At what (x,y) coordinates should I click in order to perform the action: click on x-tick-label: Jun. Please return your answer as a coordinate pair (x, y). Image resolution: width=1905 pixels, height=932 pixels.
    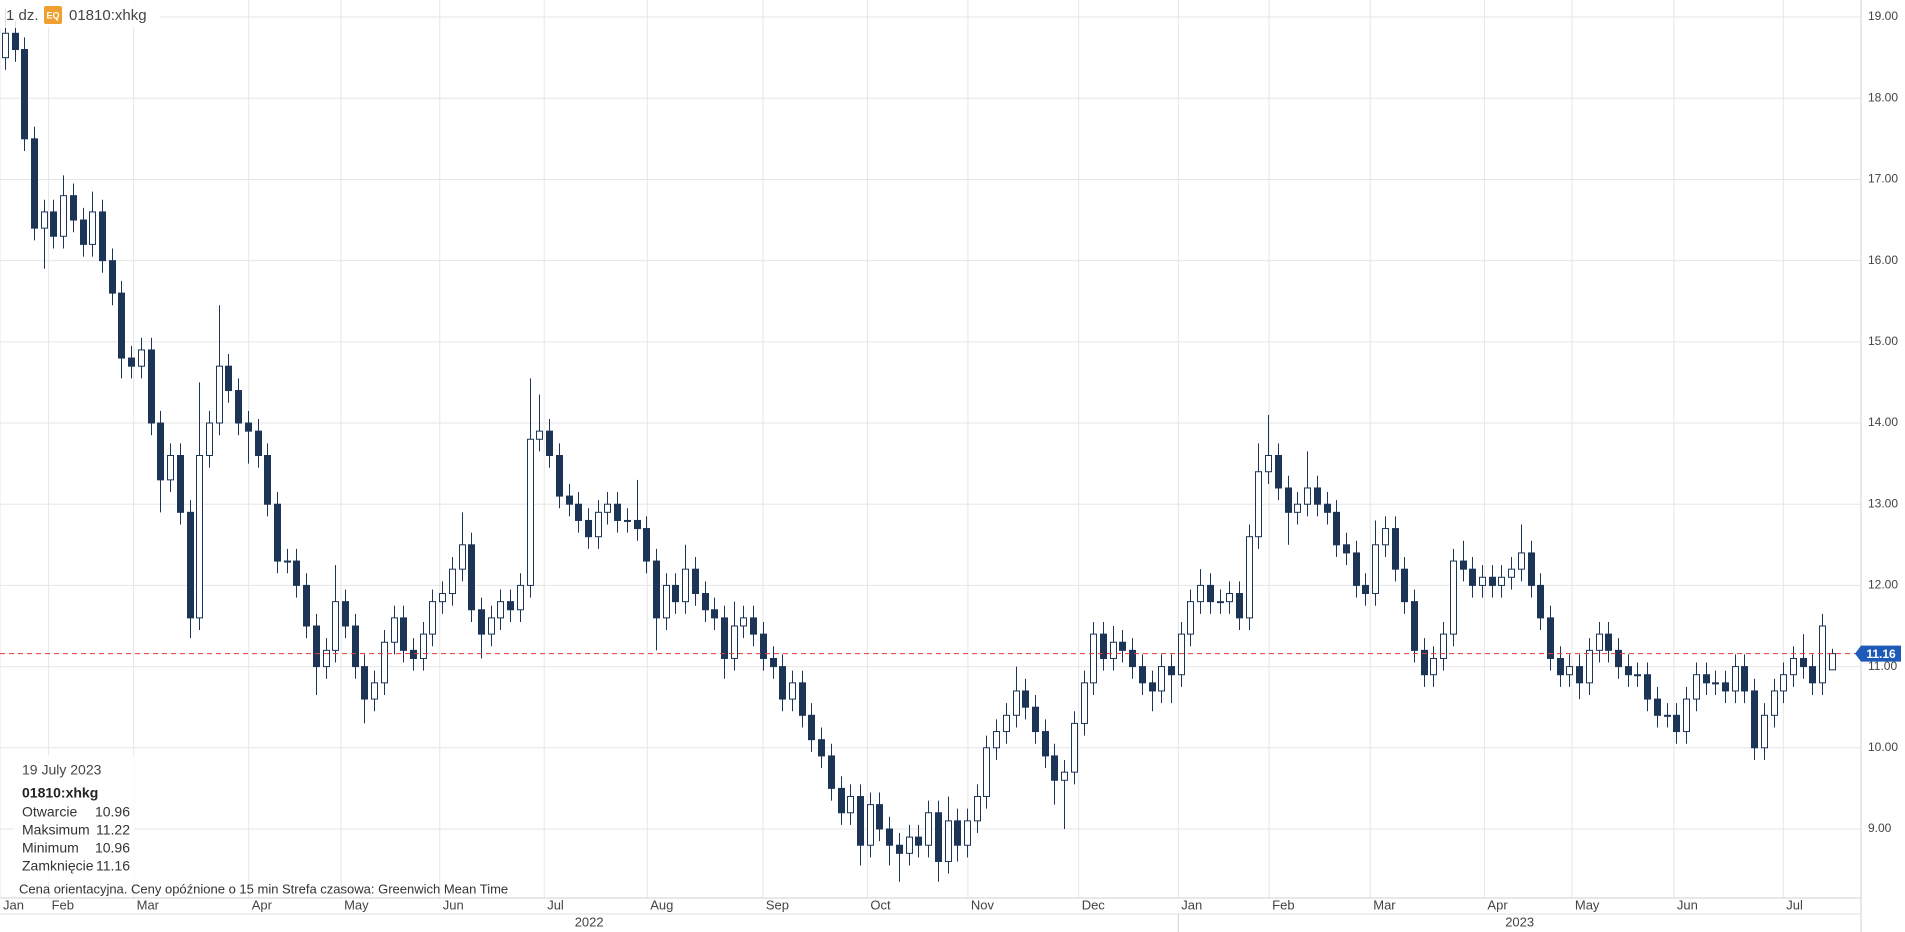
    Looking at the image, I should click on (1687, 904).